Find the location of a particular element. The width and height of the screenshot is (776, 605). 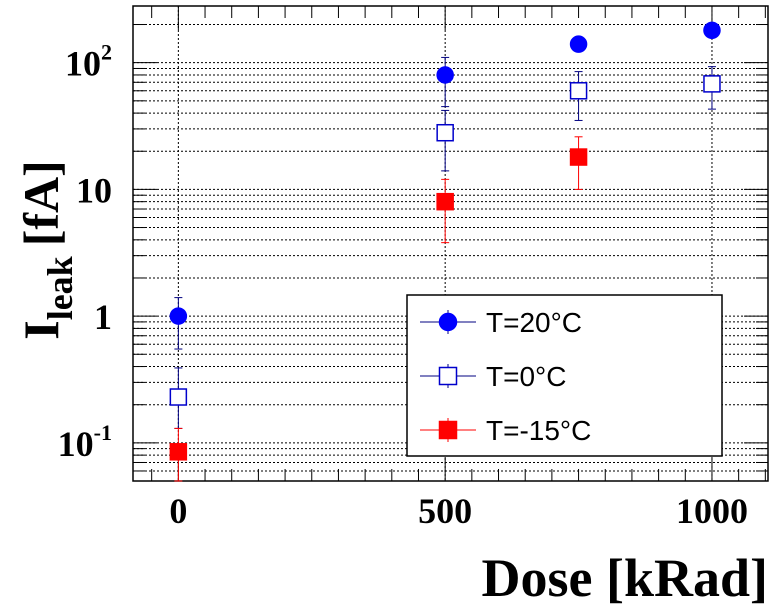

y-tick-label: 1 is located at coordinates (103, 317).